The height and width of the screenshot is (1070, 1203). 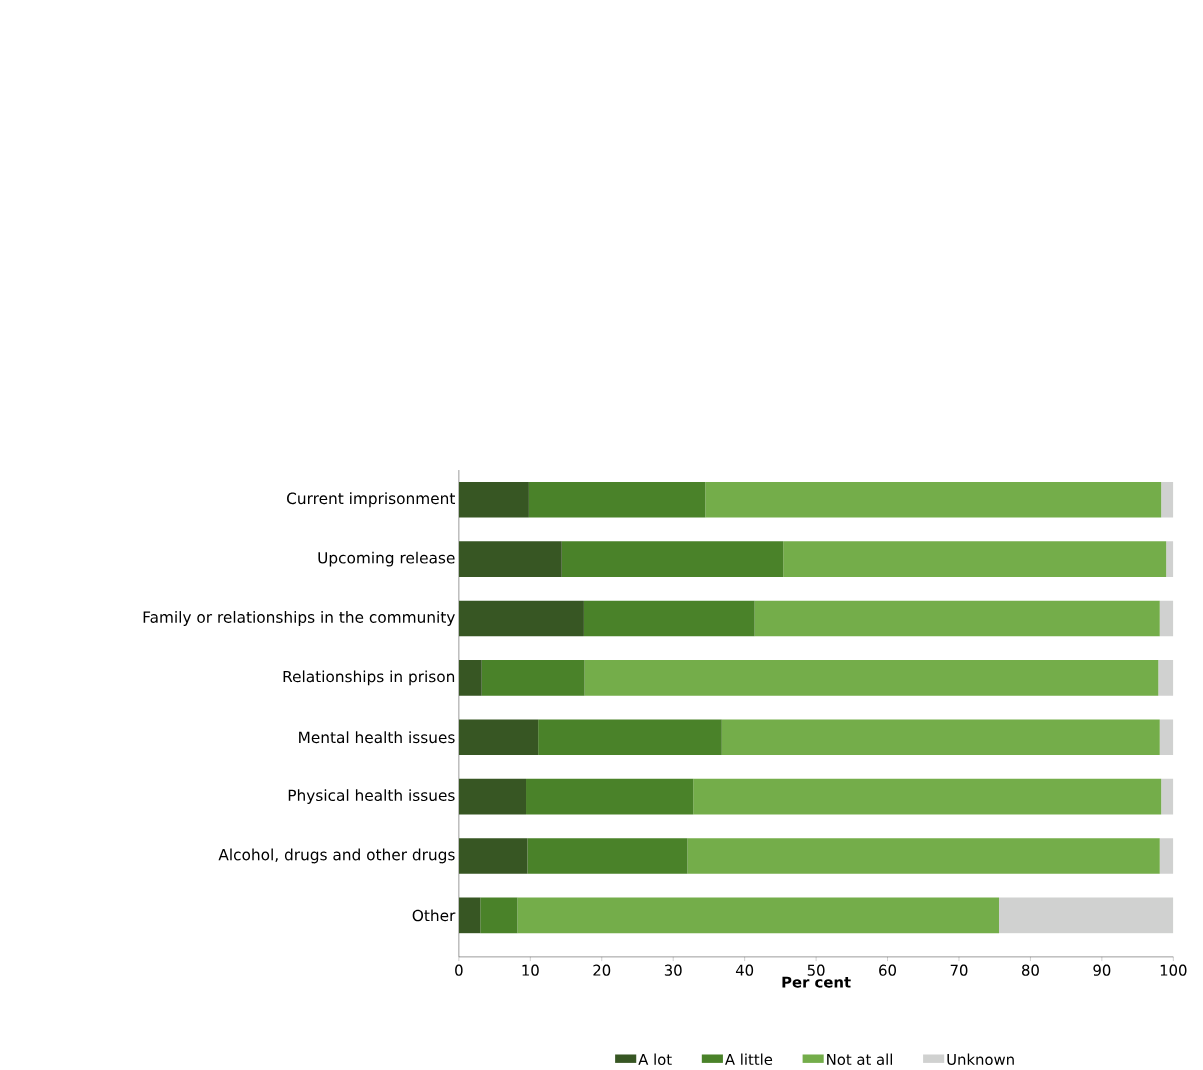 I want to click on x-tick-label: 100, so click(x=1173, y=970).